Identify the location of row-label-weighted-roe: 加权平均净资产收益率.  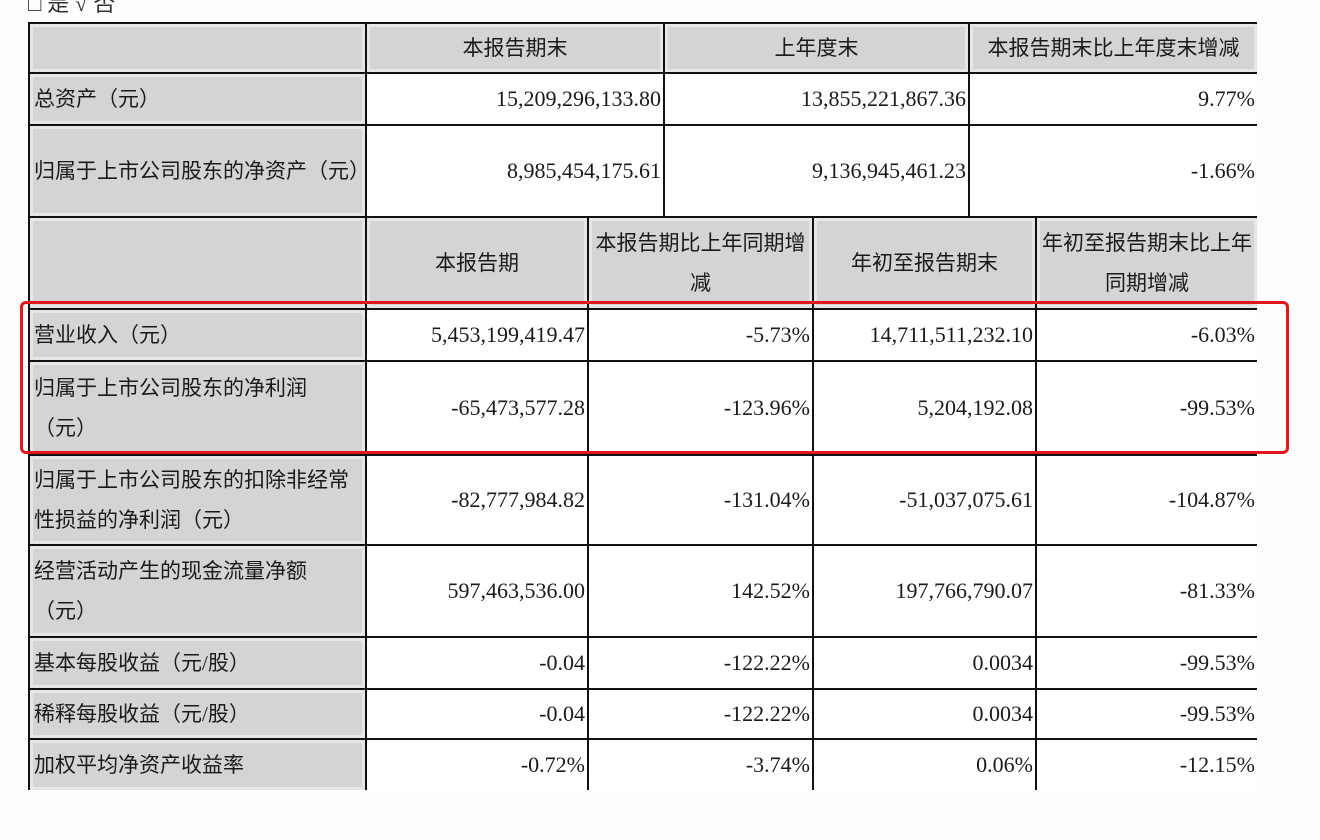
(198, 765).